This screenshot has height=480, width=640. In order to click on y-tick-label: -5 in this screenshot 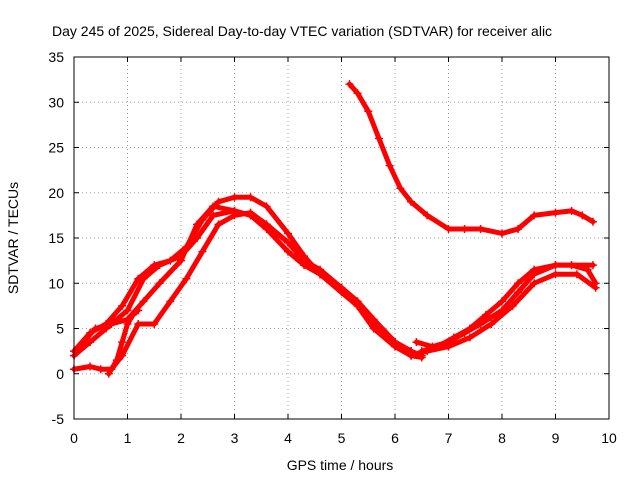, I will do `click(58, 419)`.